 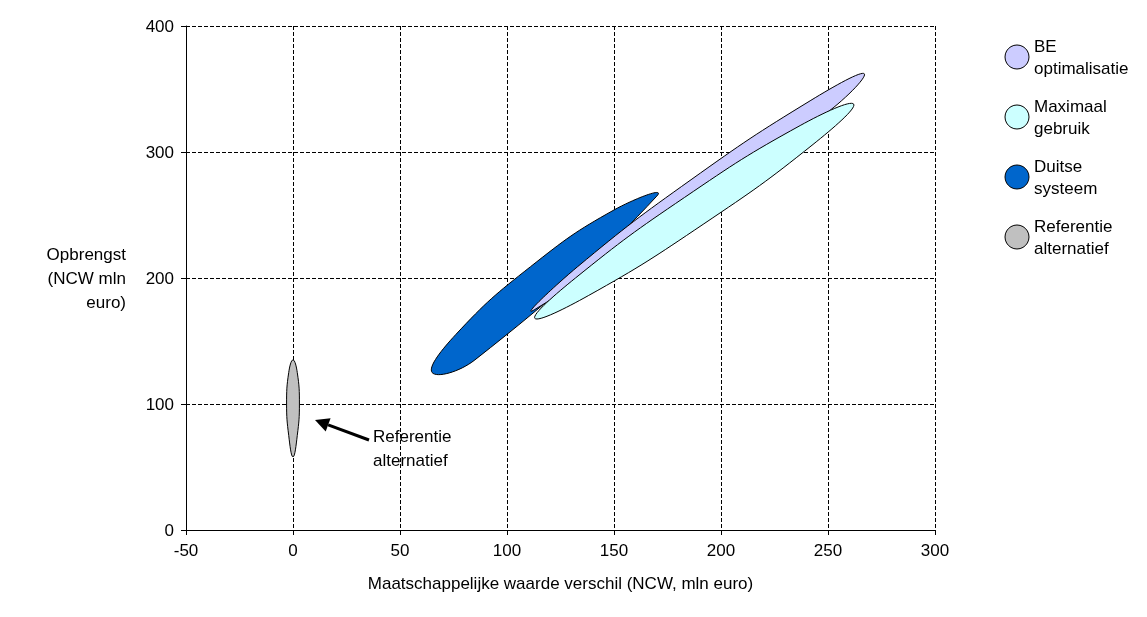 I want to click on x-tick-label: 300, so click(x=935, y=550).